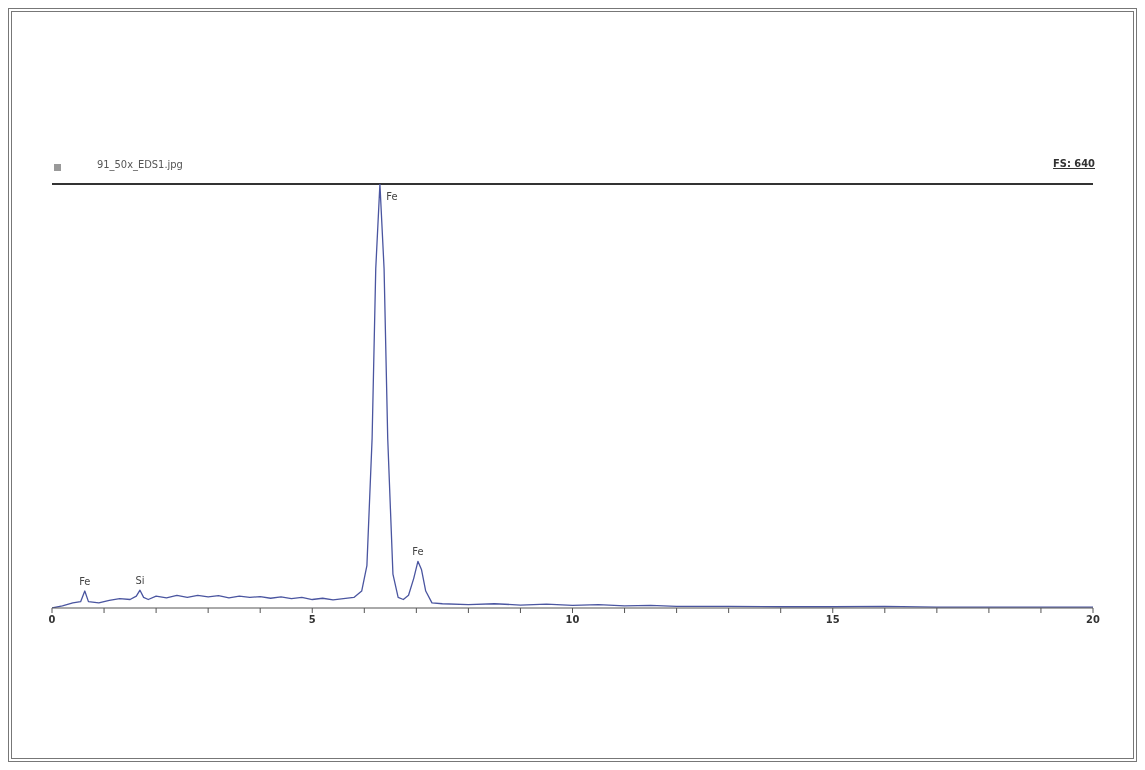 This screenshot has height=770, width=1145. I want to click on x-tick-label: 20, so click(1093, 619).